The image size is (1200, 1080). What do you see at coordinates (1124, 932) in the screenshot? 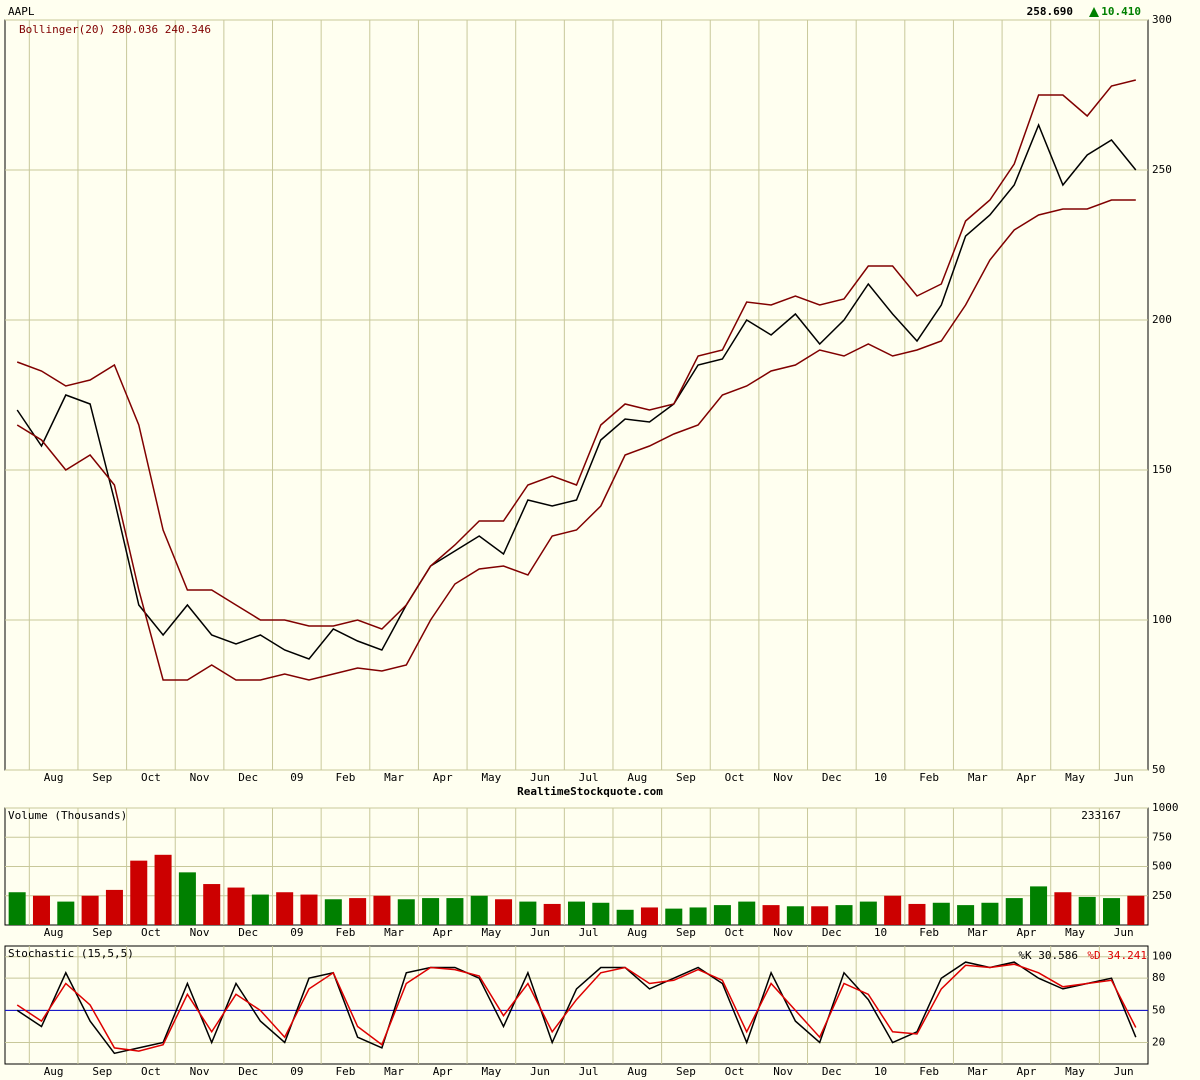
I see `x-tick-label: Jun` at bounding box center [1124, 932].